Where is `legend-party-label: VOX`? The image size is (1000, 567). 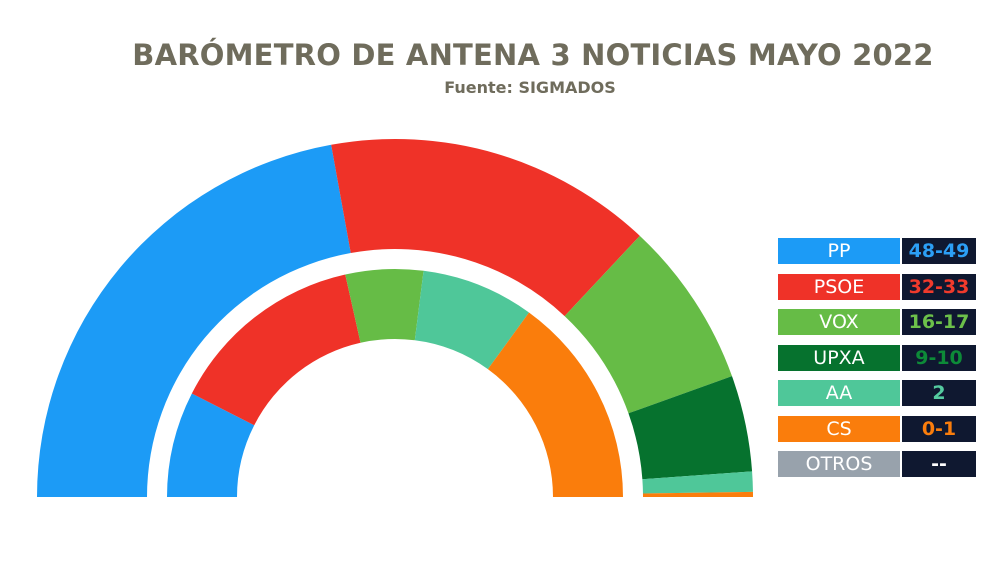
legend-party-label: VOX is located at coordinates (839, 322).